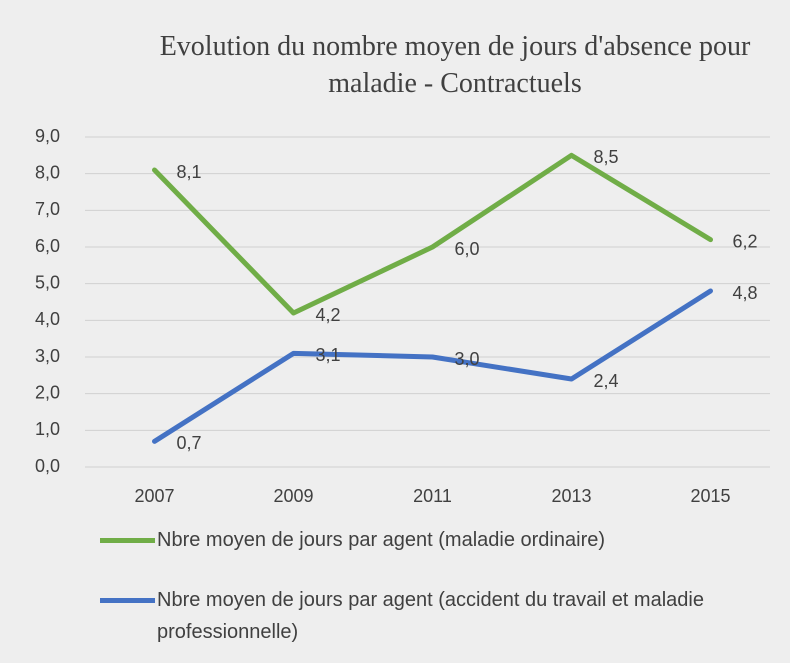 This screenshot has width=790, height=663. Describe the element at coordinates (467, 359) in the screenshot. I see `data-label: 3,0` at that location.